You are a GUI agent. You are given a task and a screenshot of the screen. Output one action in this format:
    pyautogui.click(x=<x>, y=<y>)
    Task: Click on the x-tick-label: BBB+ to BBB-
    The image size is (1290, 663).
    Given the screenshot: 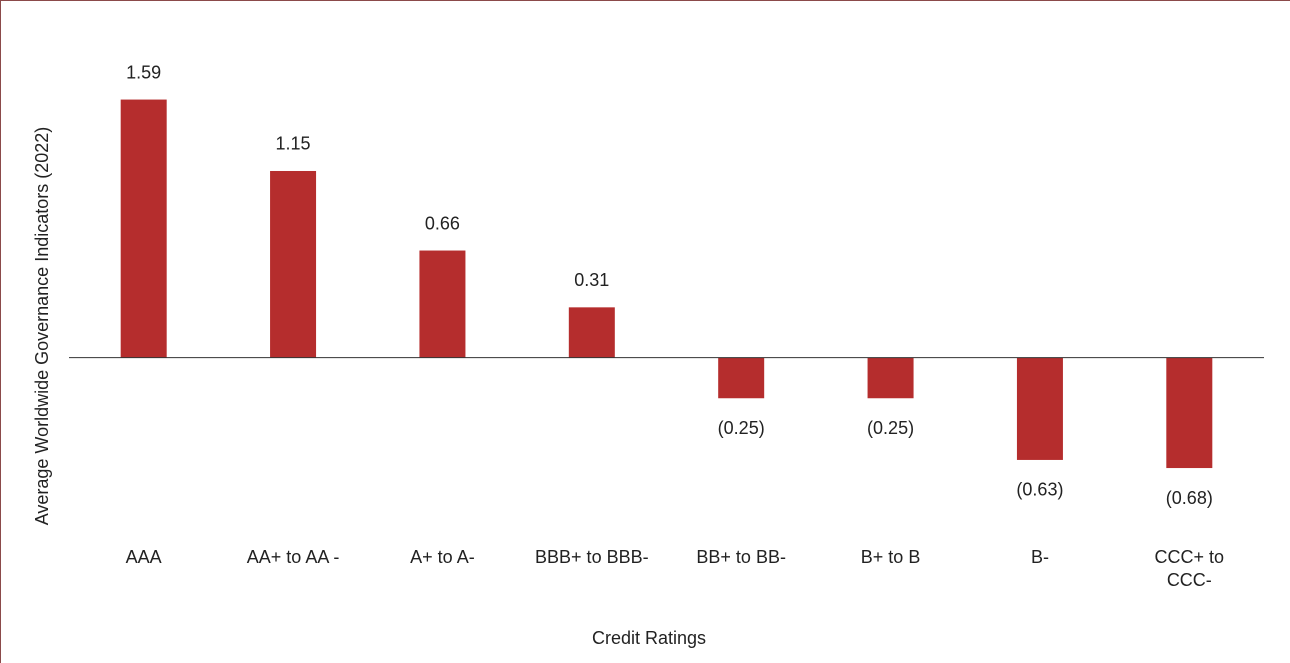 What is the action you would take?
    pyautogui.click(x=592, y=557)
    